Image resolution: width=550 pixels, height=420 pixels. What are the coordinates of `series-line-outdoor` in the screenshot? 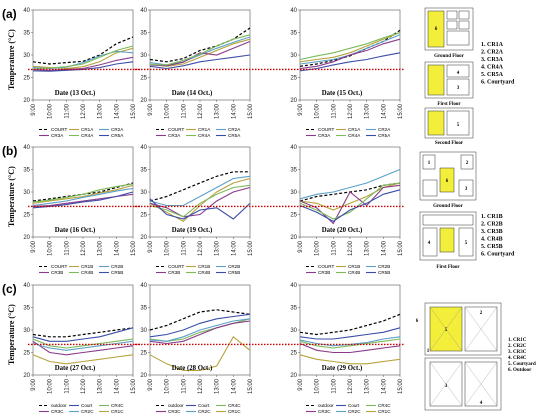 It's located at (350, 324).